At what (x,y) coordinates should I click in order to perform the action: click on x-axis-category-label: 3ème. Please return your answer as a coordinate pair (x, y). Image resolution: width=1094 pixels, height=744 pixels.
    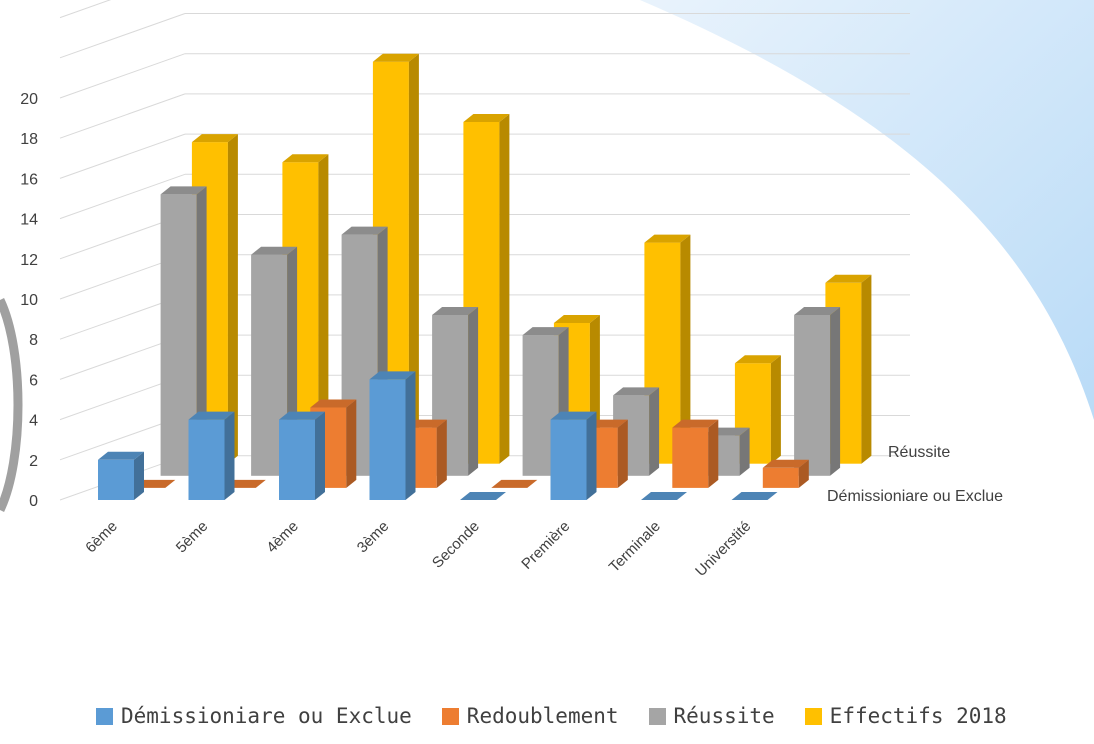
    Looking at the image, I should click on (373, 537).